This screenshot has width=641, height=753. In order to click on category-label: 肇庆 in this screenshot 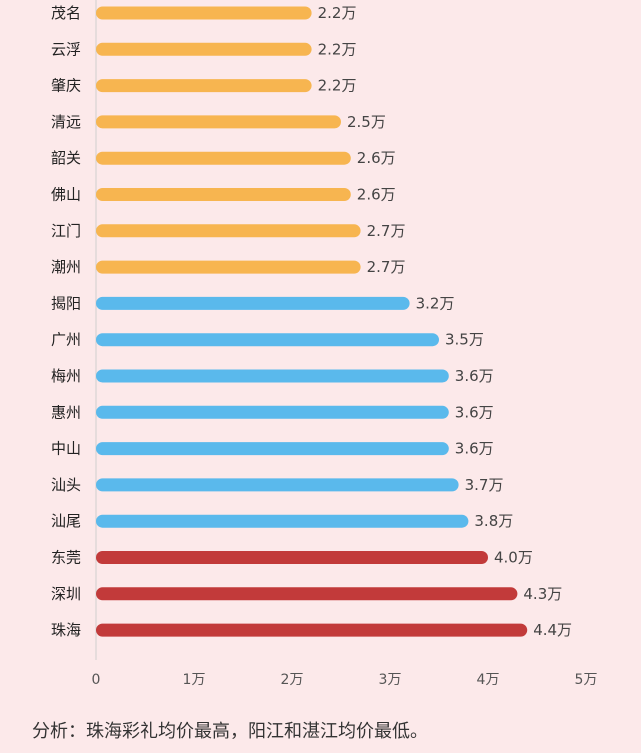, I will do `click(66, 86)`.